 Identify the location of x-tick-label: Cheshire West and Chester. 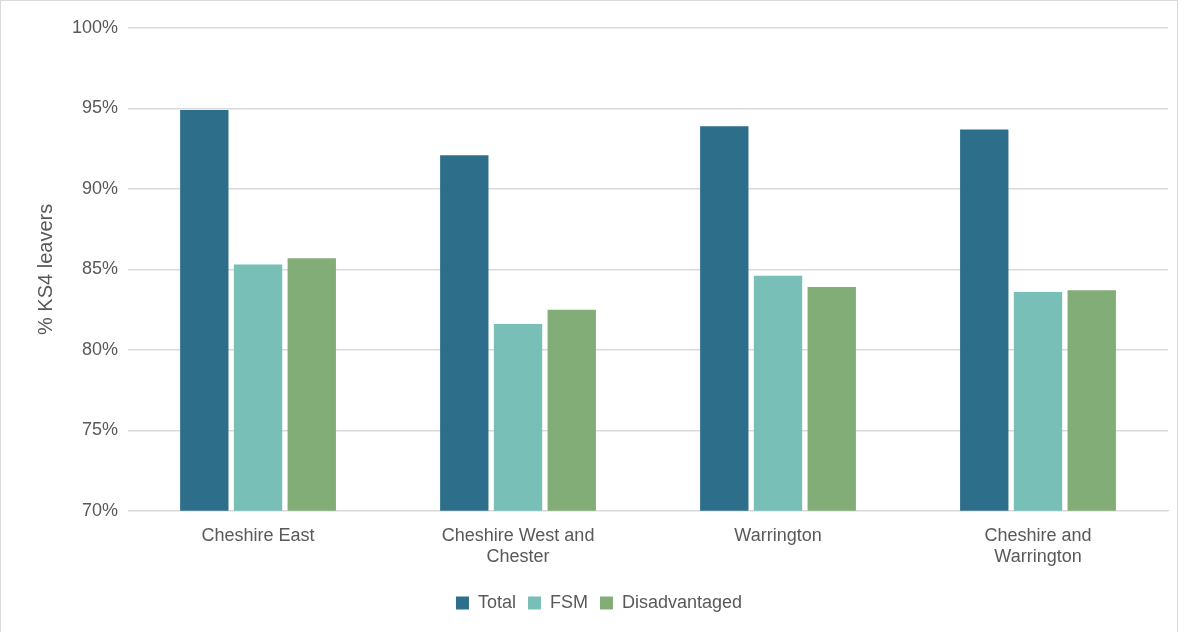
(518, 545).